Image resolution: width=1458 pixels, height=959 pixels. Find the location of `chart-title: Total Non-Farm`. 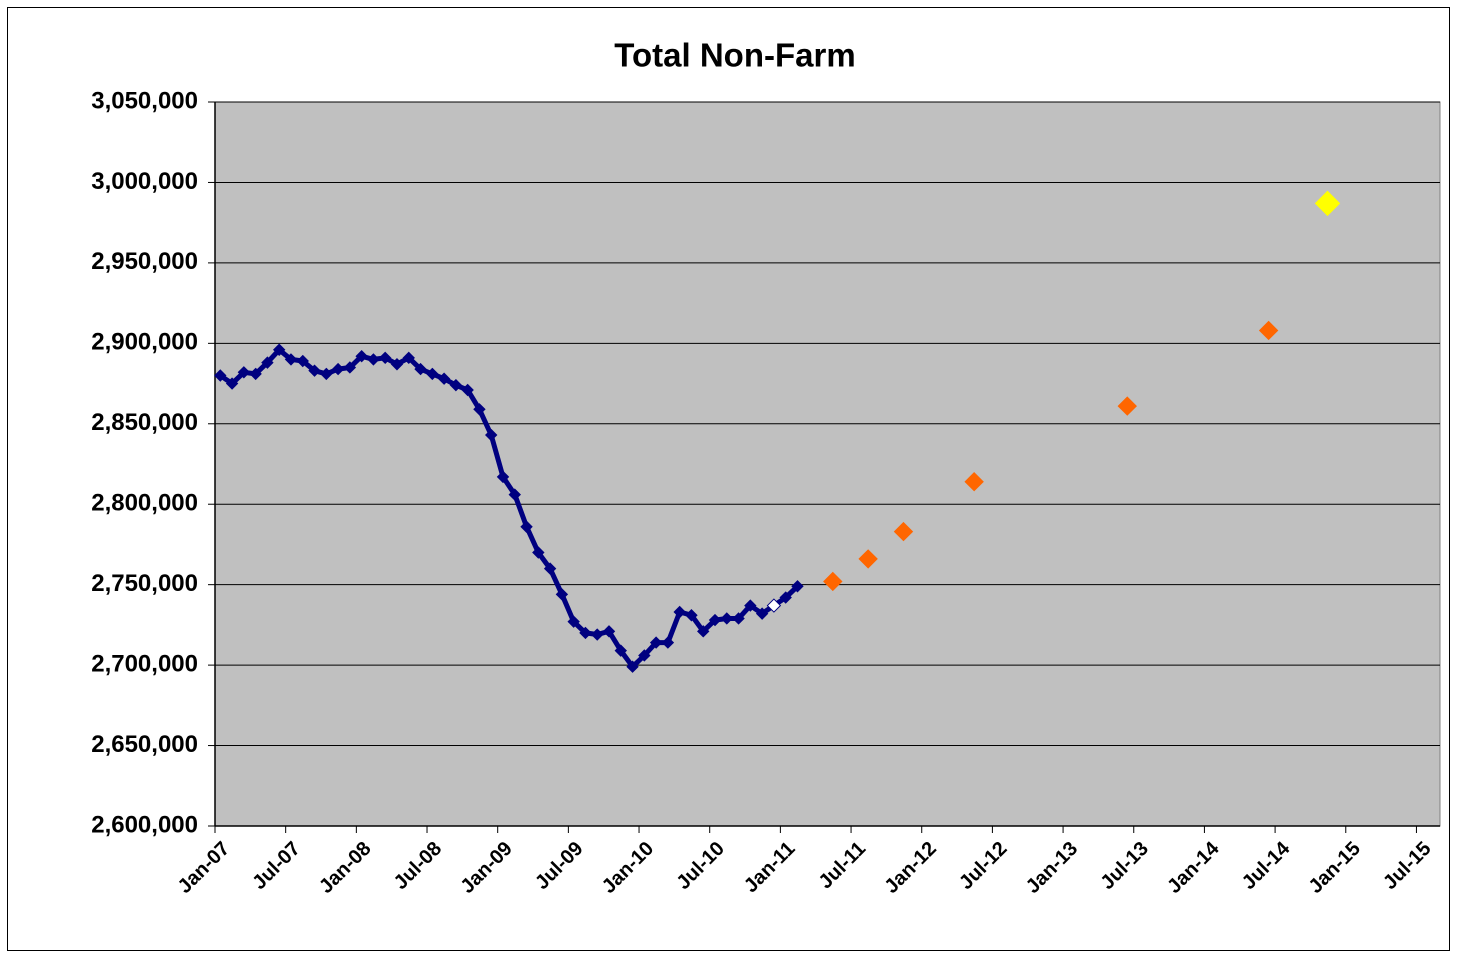

chart-title: Total Non-Farm is located at coordinates (734, 55).